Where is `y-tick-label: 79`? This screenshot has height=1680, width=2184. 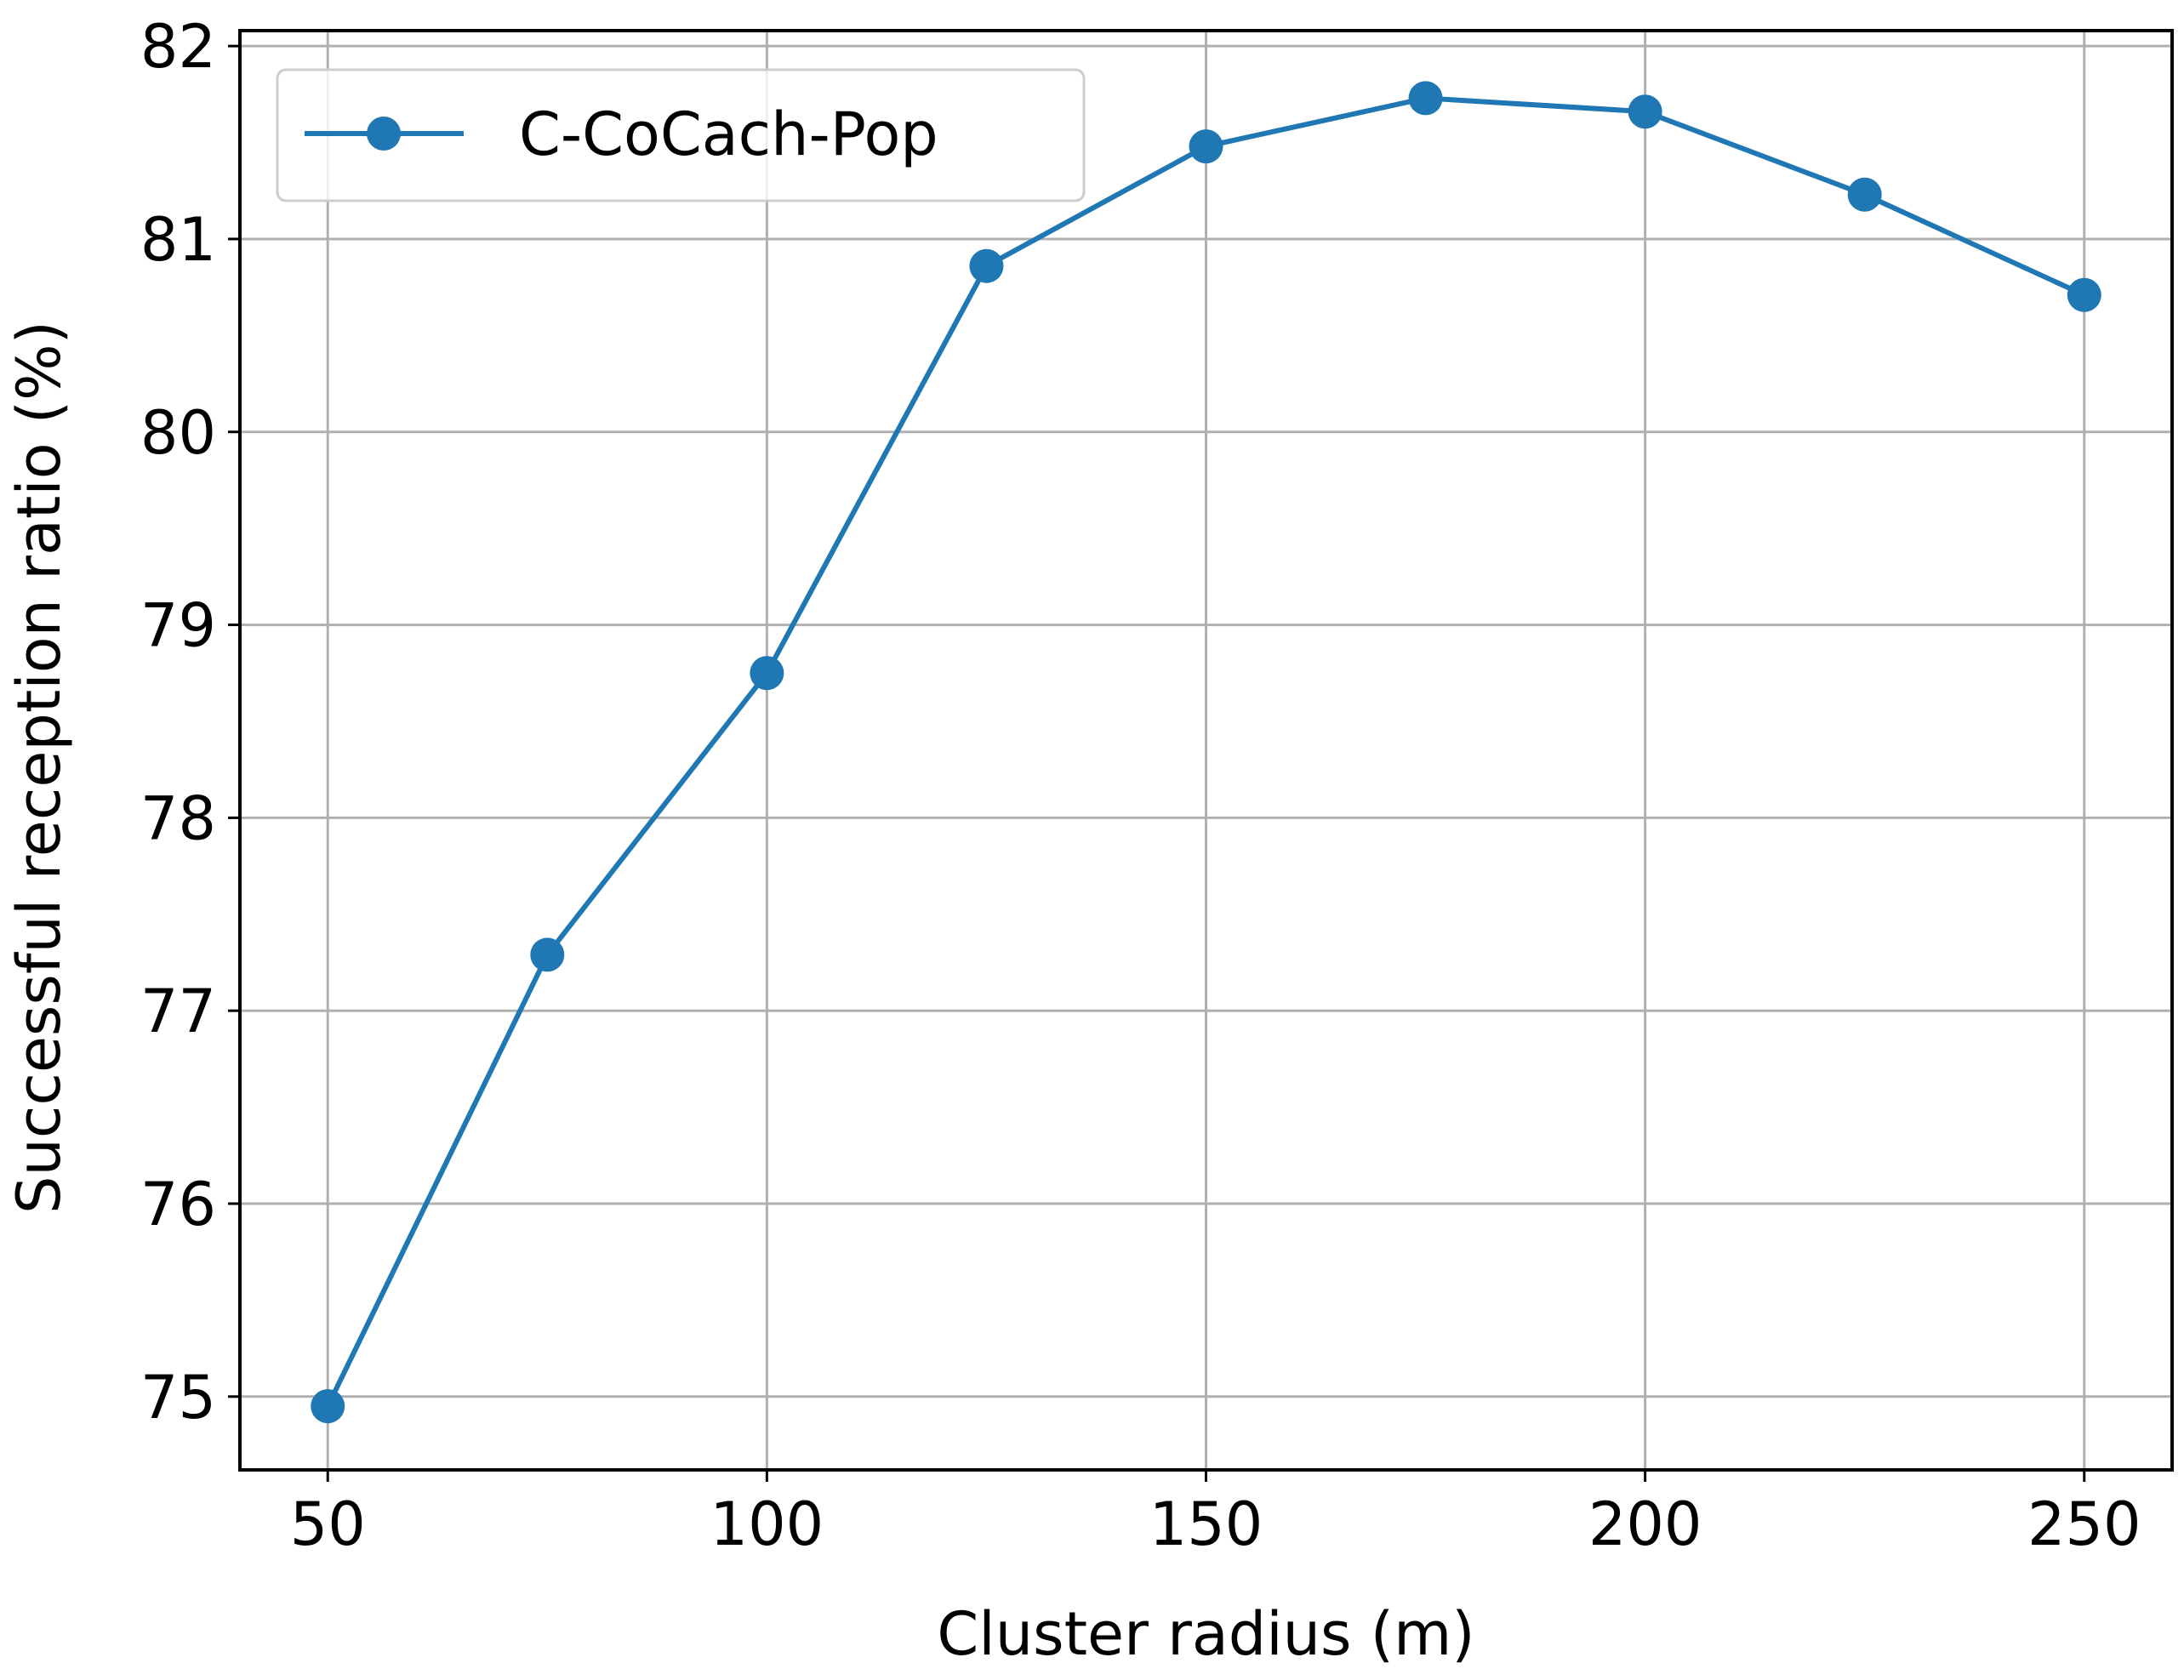
y-tick-label: 79 is located at coordinates (178, 626).